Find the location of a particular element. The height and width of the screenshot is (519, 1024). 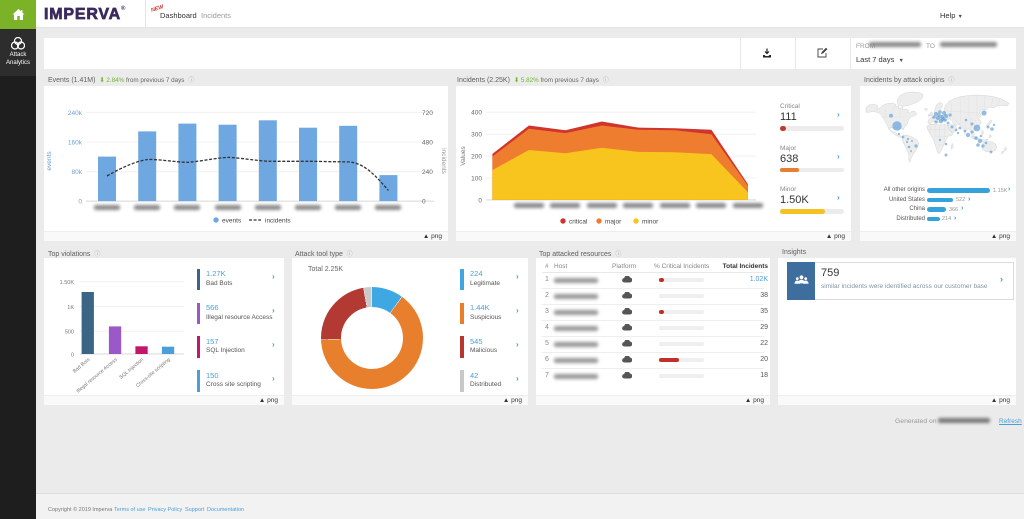

svg-text: 200 is located at coordinates (476, 157).